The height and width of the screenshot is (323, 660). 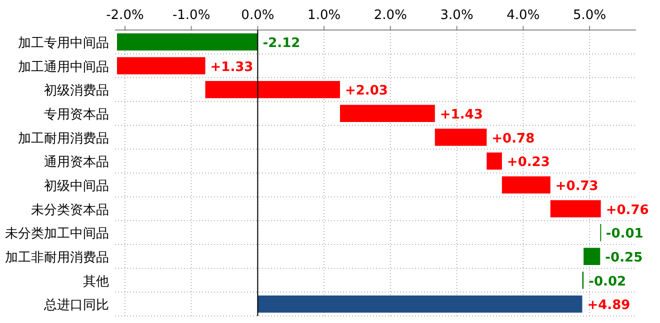 I want to click on data-label: +4.89, so click(x=608, y=306).